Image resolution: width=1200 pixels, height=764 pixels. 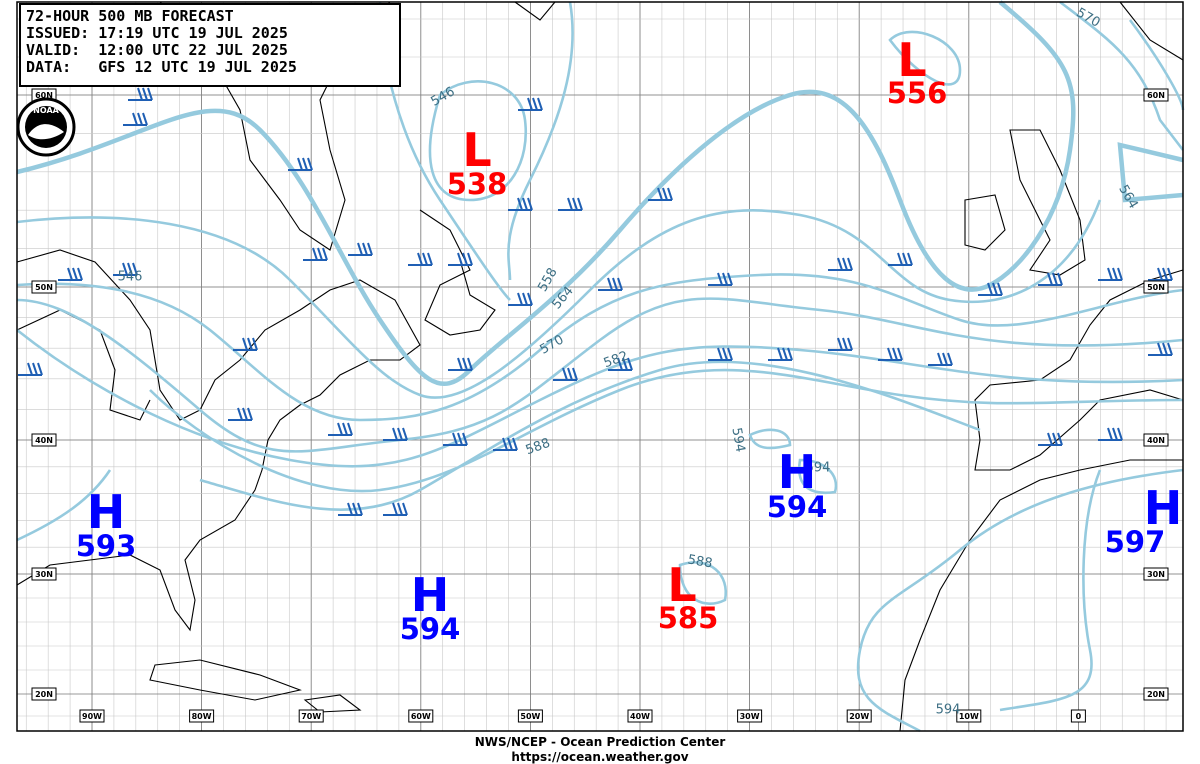 What do you see at coordinates (1135, 542) in the screenshot?
I see `center-value: 597` at bounding box center [1135, 542].